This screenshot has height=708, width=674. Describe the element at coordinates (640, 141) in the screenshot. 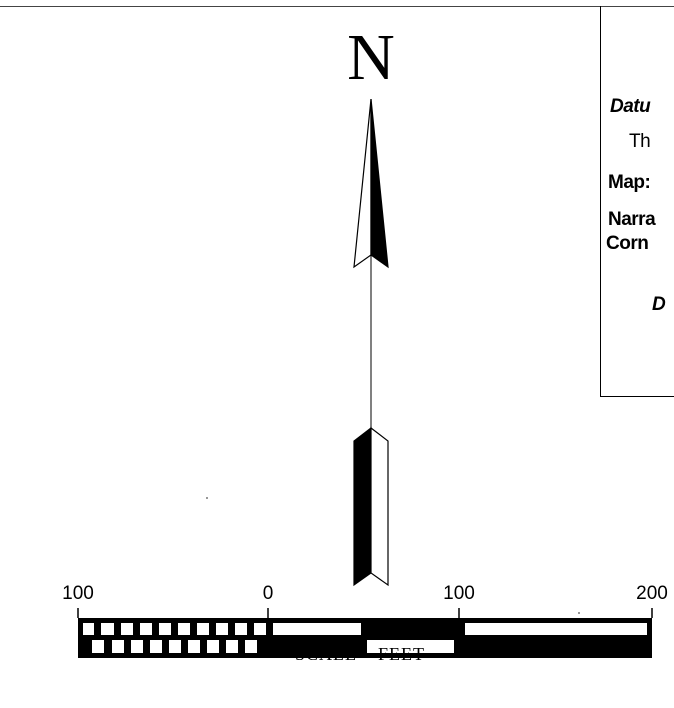

I see `datum-detail: Th` at that location.